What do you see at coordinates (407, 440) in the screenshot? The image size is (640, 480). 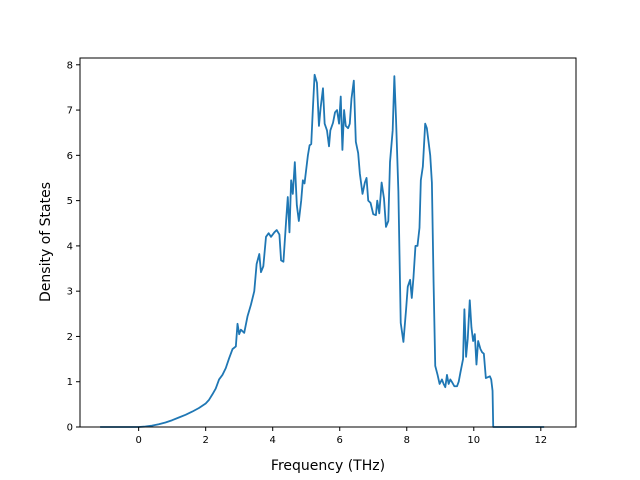 I see `x-tick-label: 8` at bounding box center [407, 440].